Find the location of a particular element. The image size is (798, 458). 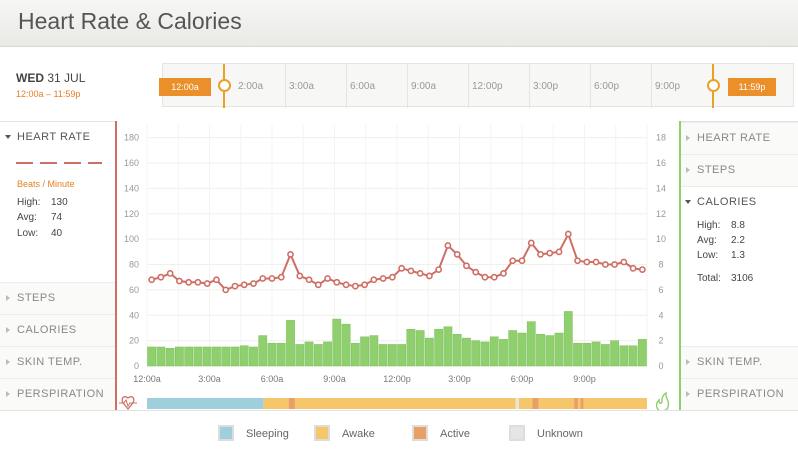

timeline-hour-label: 3:00p is located at coordinates (546, 86).